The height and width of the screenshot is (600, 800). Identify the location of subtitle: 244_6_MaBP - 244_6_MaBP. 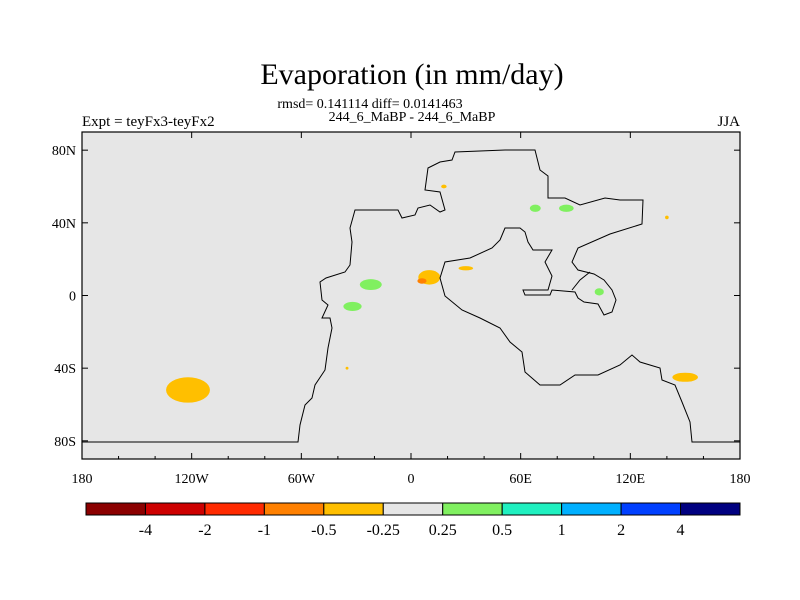
(412, 117).